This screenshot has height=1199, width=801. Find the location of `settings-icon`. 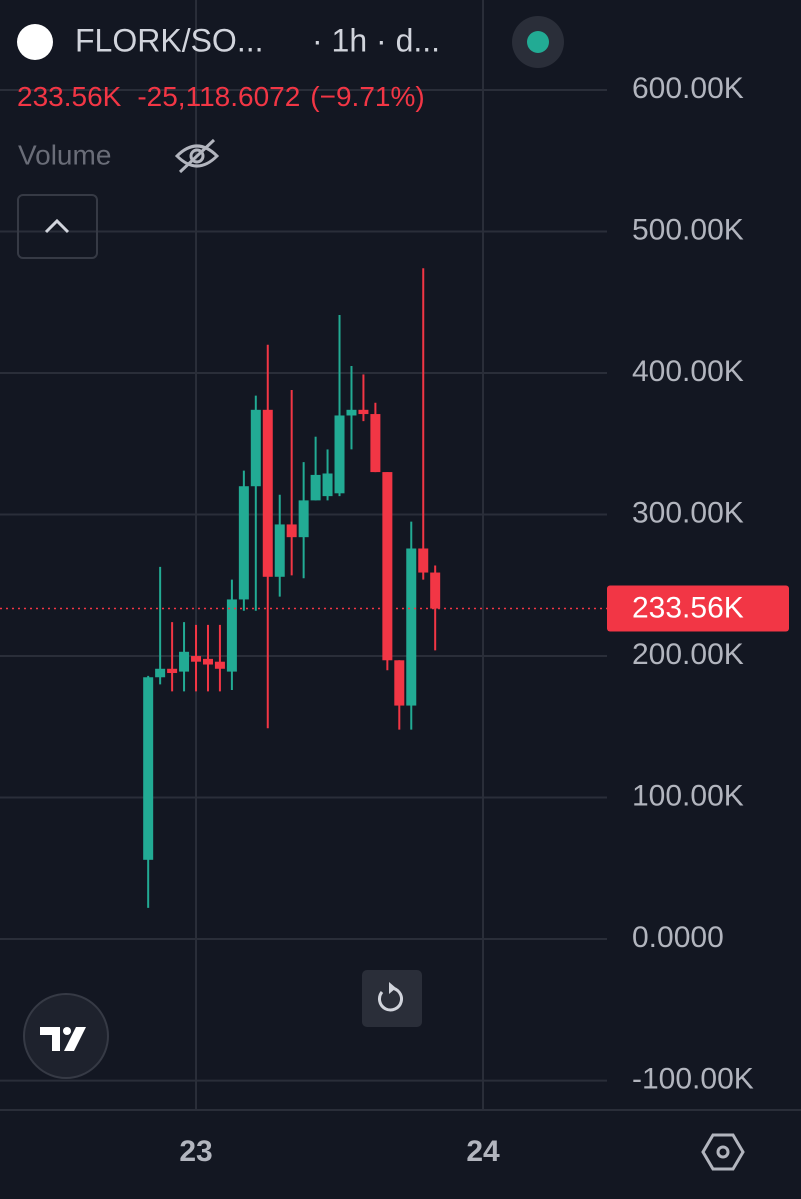

settings-icon is located at coordinates (723, 1152).